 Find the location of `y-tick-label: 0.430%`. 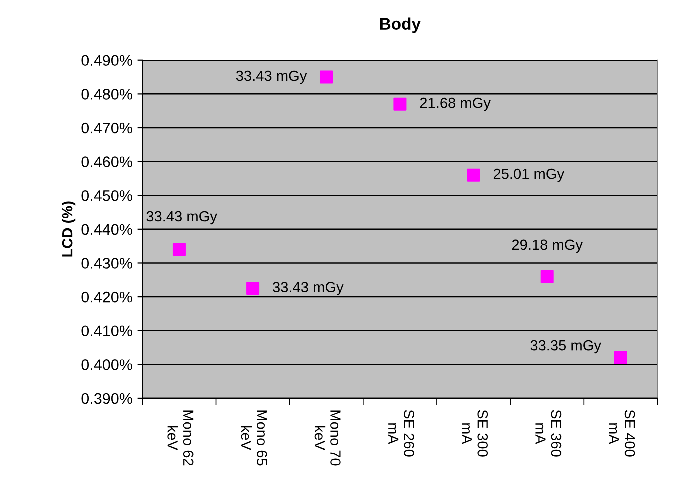

y-tick-label: 0.430% is located at coordinates (107, 263).